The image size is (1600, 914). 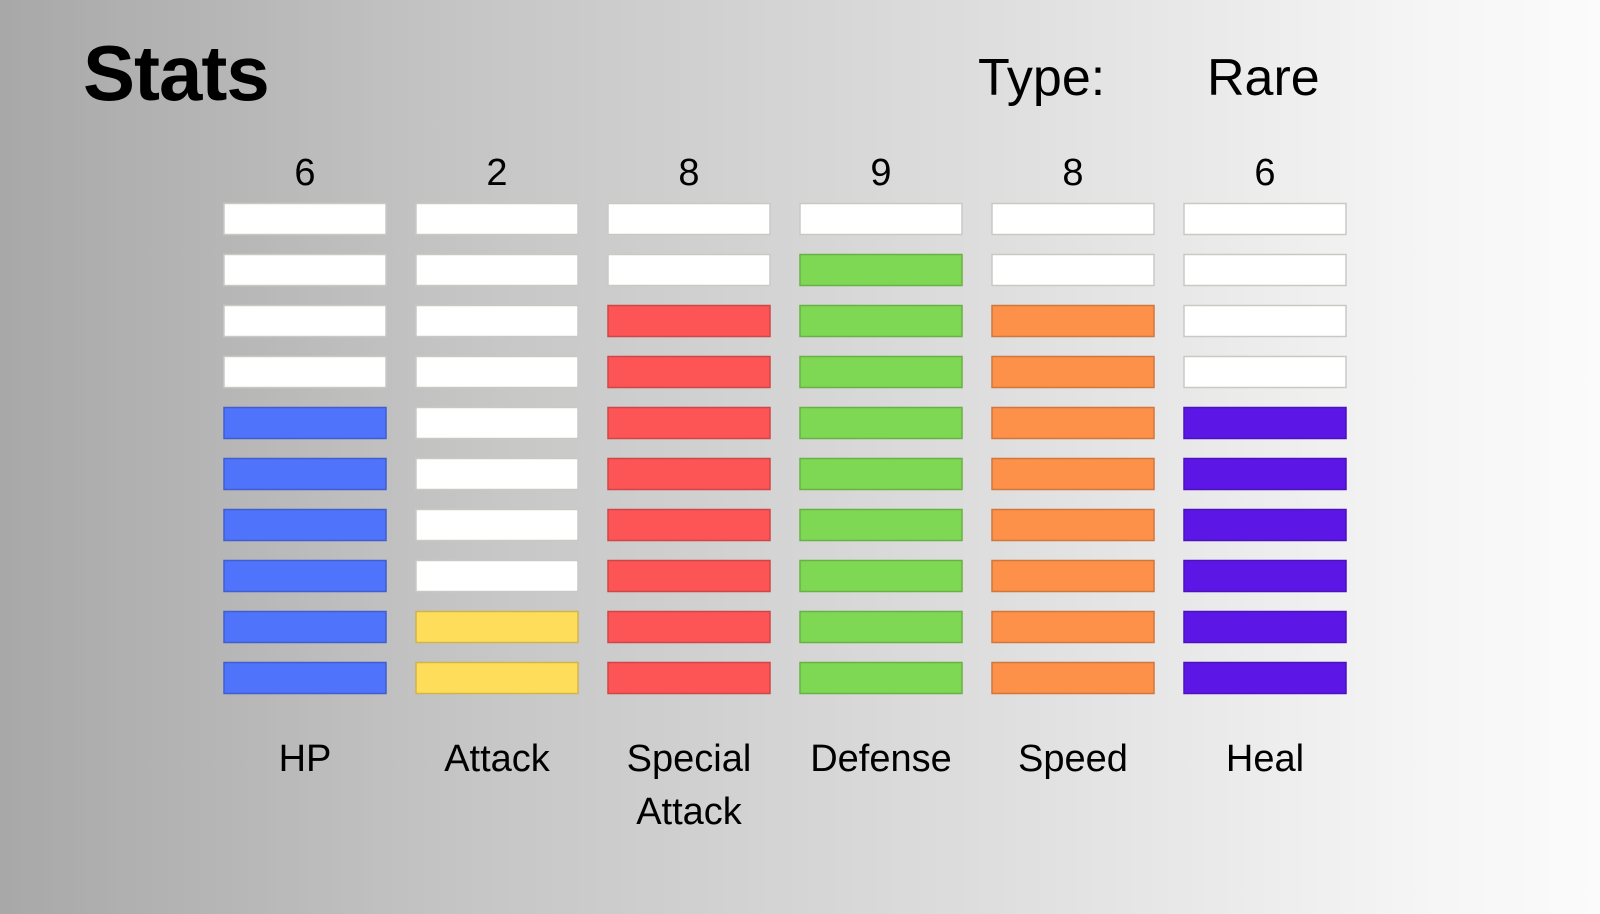 What do you see at coordinates (305, 678) in the screenshot?
I see `bar-segment-hp-10-filled` at bounding box center [305, 678].